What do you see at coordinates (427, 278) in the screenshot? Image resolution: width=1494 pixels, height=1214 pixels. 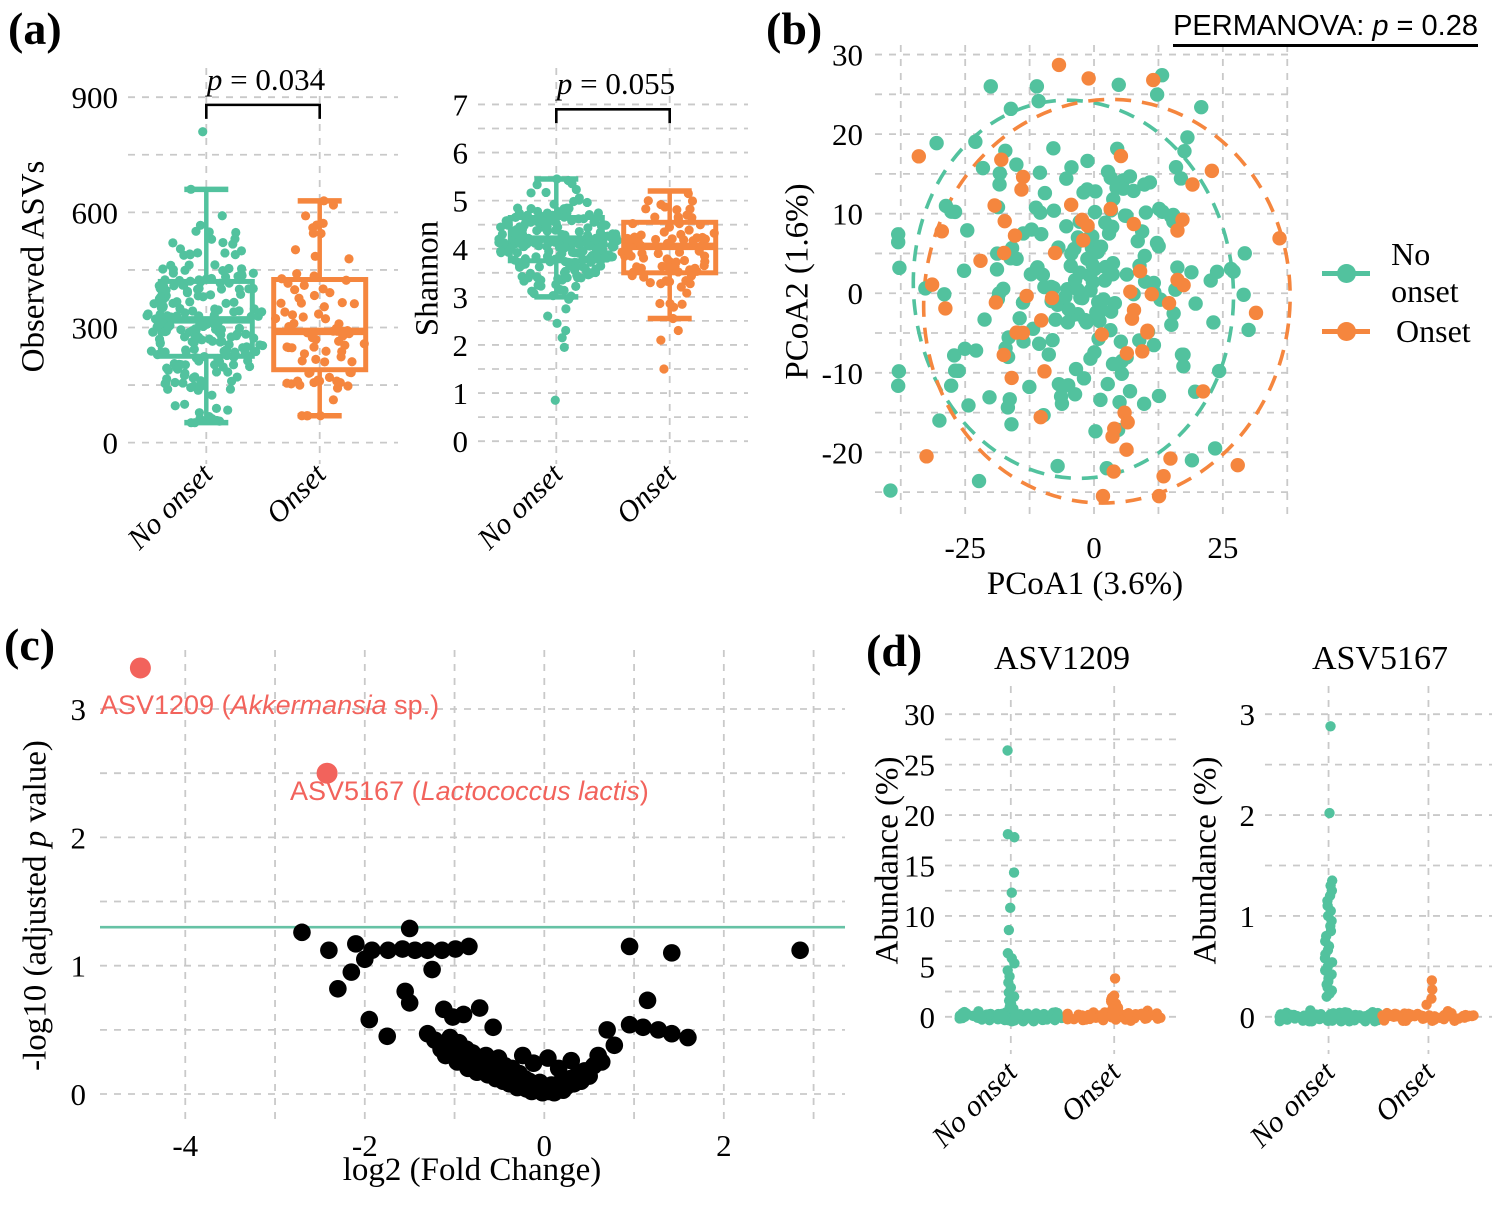 I see `shannon-axis-label: Shannon` at bounding box center [427, 278].